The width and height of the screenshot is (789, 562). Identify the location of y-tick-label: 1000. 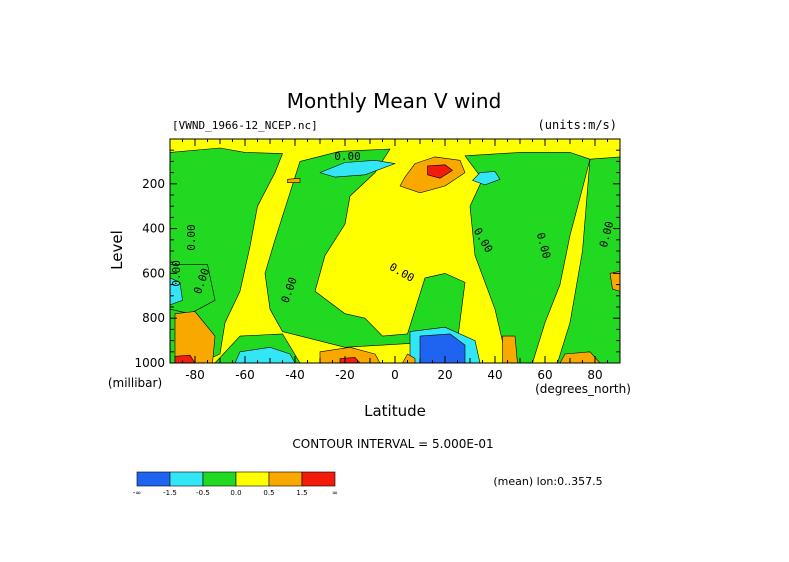
(149, 363).